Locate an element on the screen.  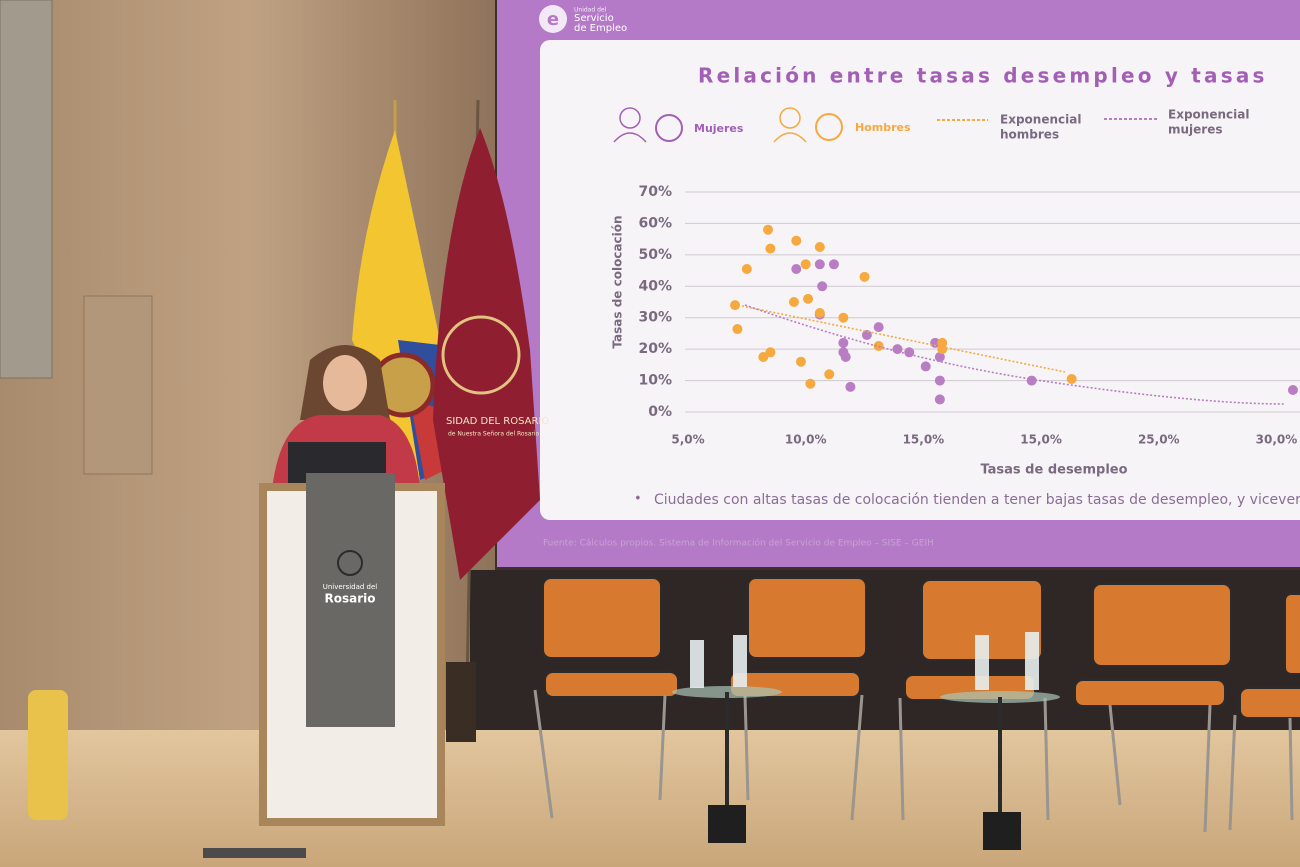
y-tick-label: 40% is located at coordinates (655, 286).